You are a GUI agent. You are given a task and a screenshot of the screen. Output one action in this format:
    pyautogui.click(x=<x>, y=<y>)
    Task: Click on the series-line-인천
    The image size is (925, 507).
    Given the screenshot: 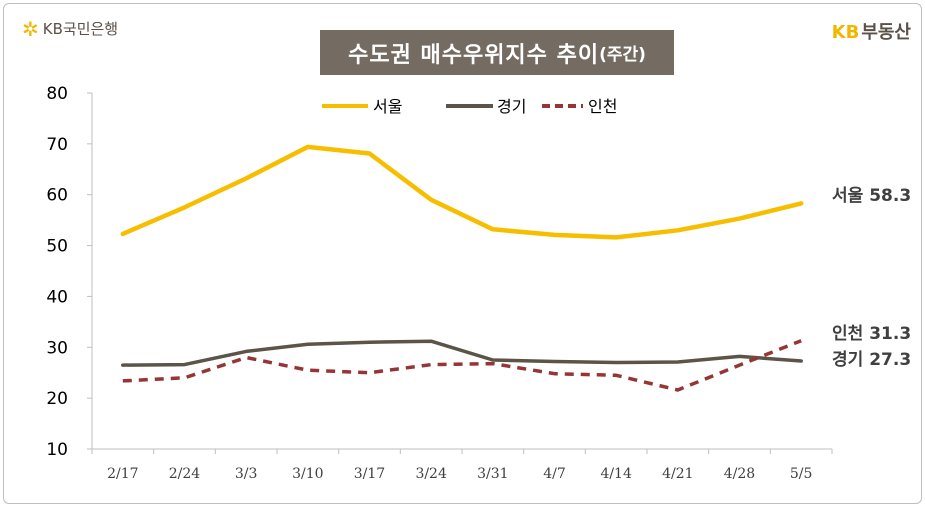 What is the action you would take?
    pyautogui.click(x=462, y=365)
    